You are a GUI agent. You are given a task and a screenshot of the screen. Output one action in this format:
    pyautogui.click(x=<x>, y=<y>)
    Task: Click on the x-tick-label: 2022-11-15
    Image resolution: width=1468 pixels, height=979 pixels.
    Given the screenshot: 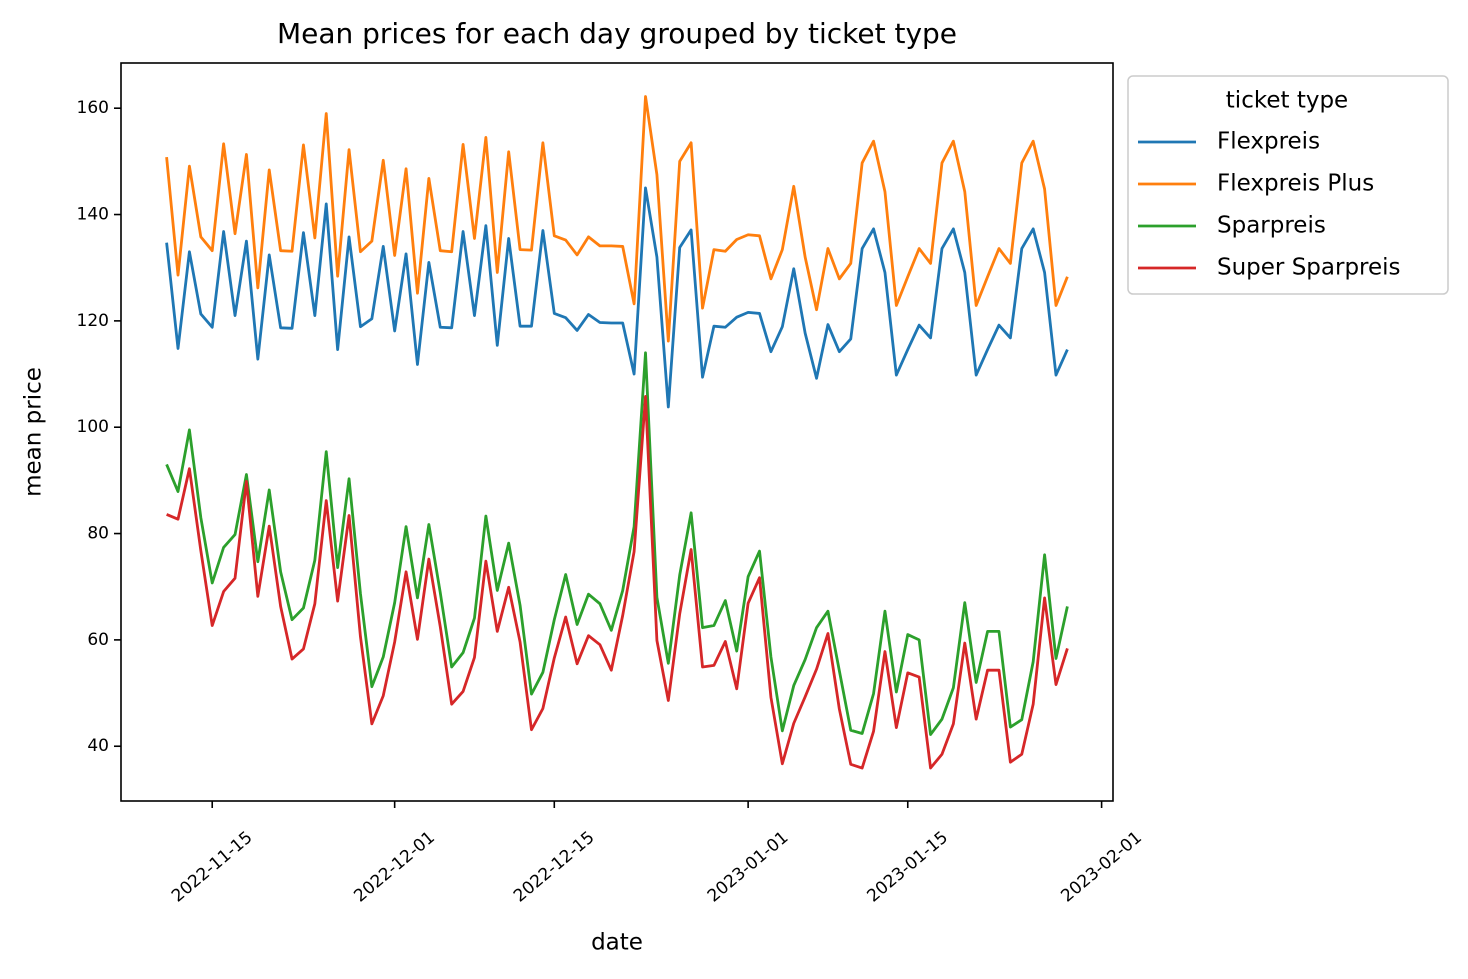 What is the action you would take?
    pyautogui.click(x=212, y=867)
    